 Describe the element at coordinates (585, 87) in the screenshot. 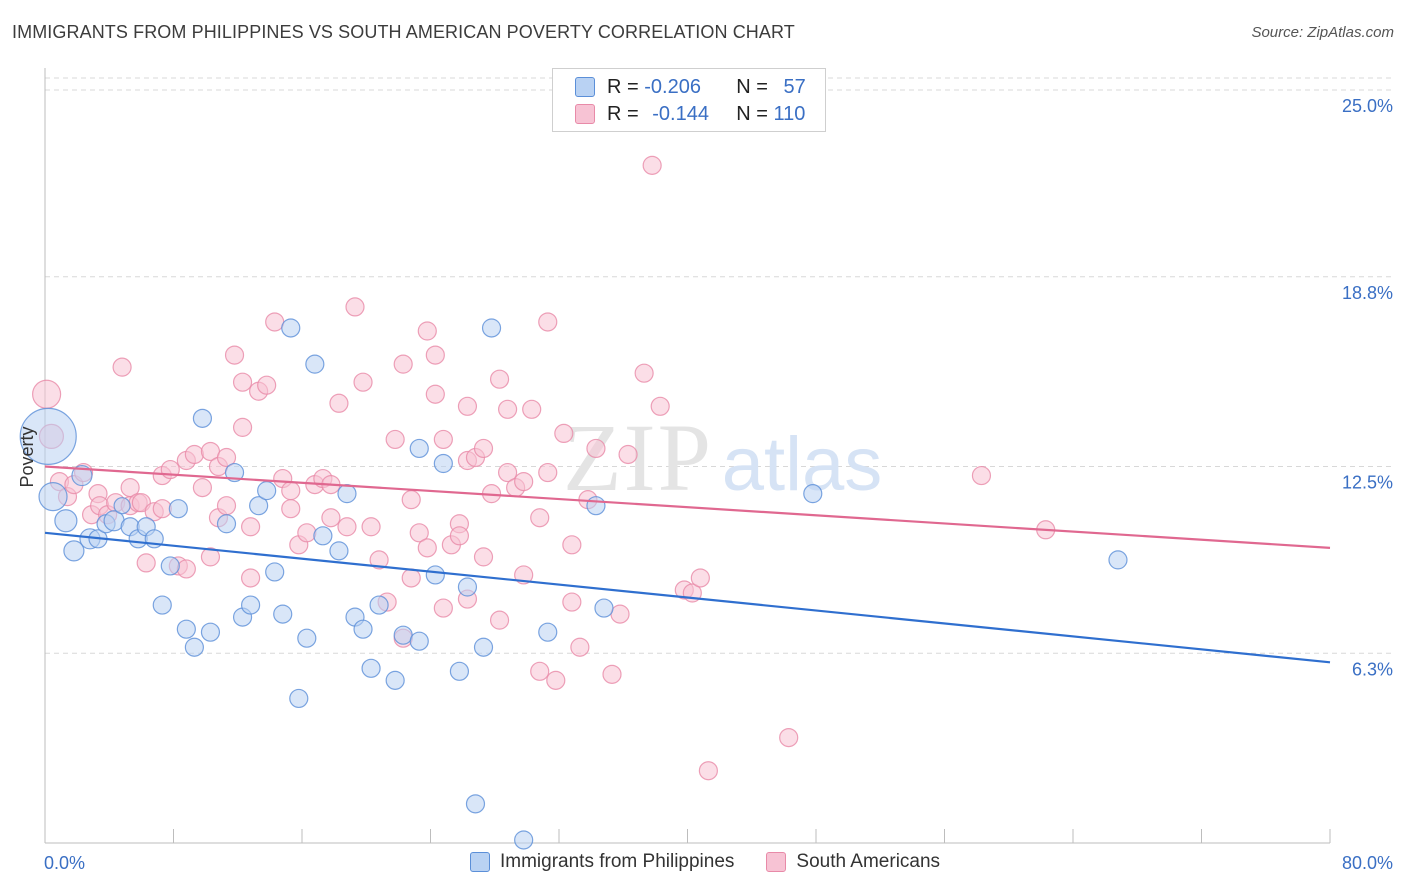

I see `legend-swatch-blue` at that location.